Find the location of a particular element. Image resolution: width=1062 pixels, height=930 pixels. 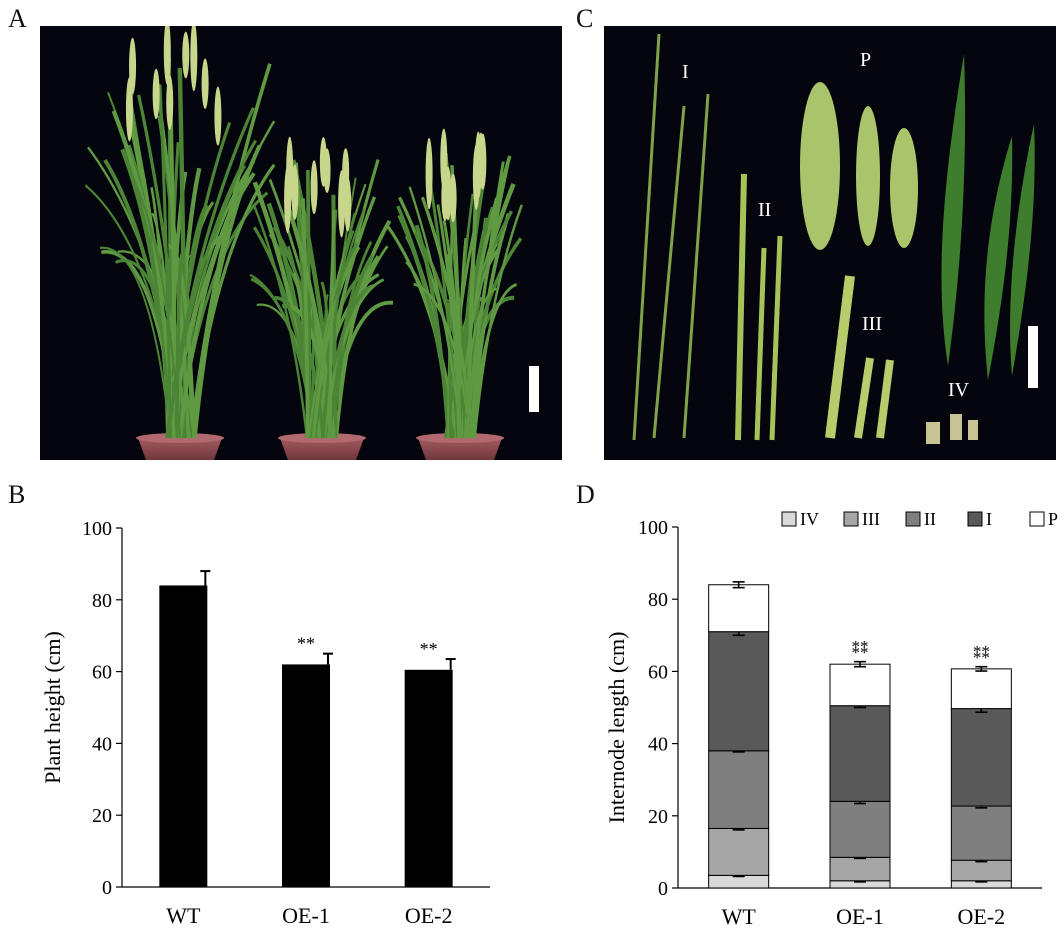

panicle-group is located at coordinates (859, 166).